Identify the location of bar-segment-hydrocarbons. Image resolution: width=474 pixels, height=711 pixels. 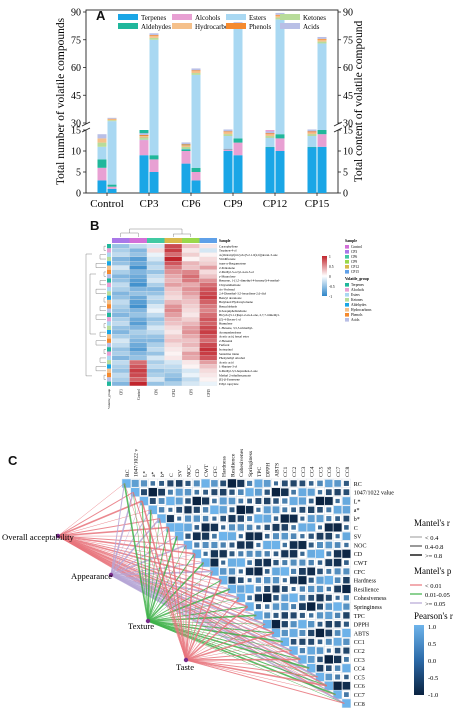
(196, 72).